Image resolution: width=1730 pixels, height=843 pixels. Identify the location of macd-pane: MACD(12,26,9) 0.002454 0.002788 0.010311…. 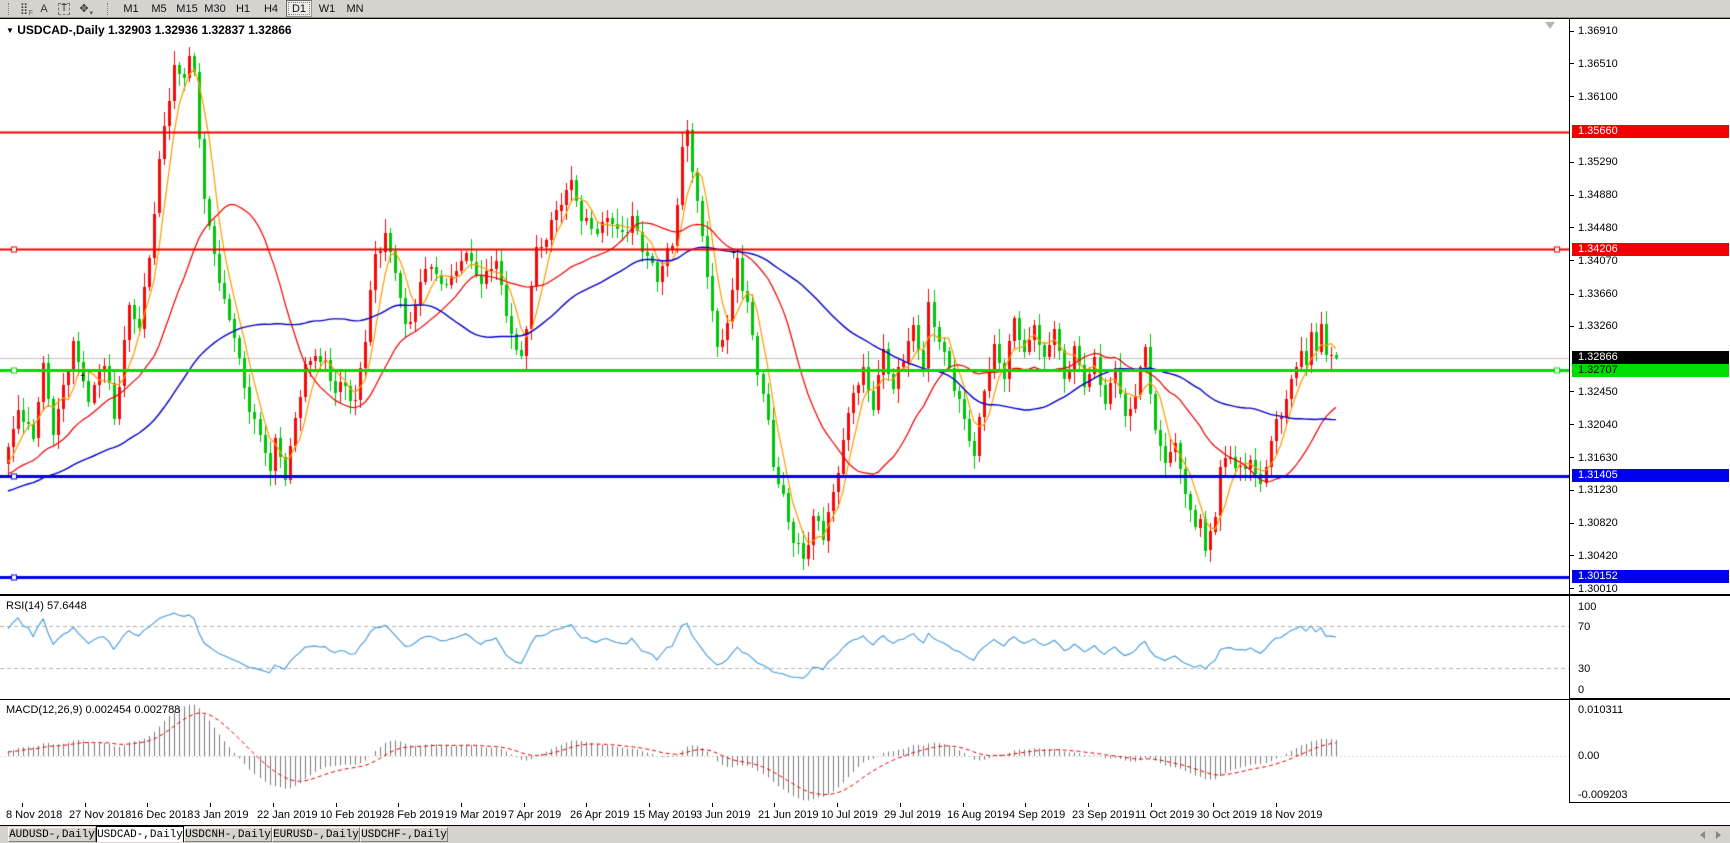
(865, 751).